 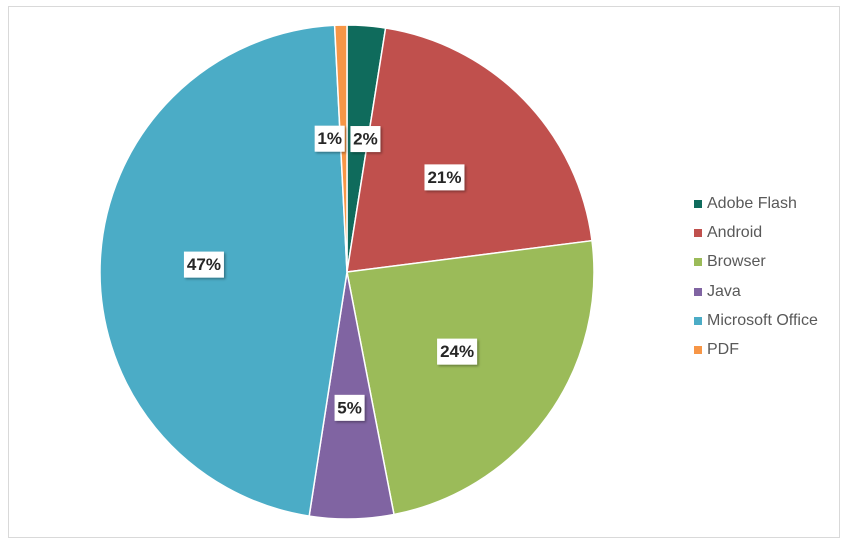 I want to click on legend-item-microsoft-office: Microsoft Office, so click(x=769, y=320).